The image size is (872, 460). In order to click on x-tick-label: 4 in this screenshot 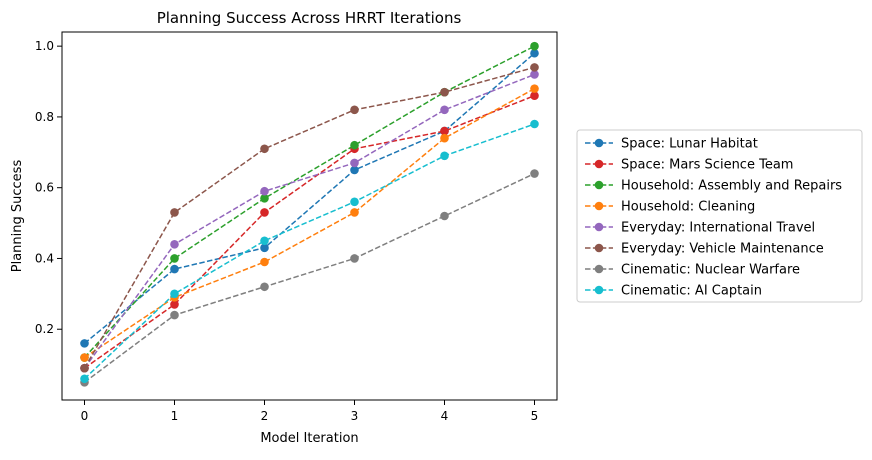, I will do `click(445, 416)`.